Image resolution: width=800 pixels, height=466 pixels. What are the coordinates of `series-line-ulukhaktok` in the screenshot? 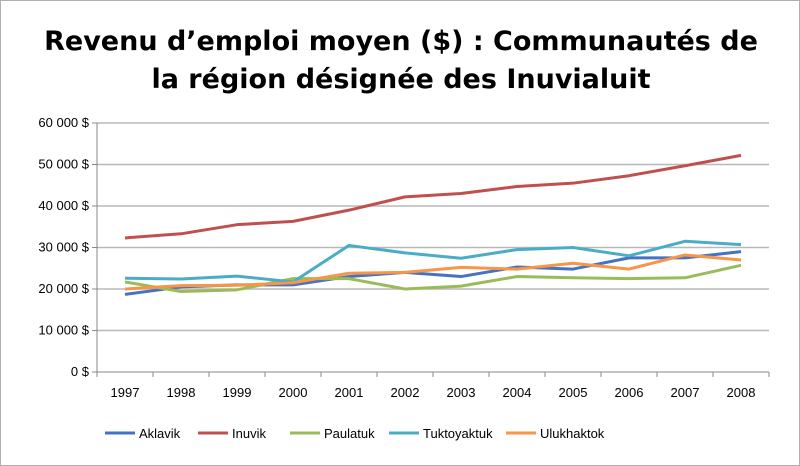 It's located at (433, 272).